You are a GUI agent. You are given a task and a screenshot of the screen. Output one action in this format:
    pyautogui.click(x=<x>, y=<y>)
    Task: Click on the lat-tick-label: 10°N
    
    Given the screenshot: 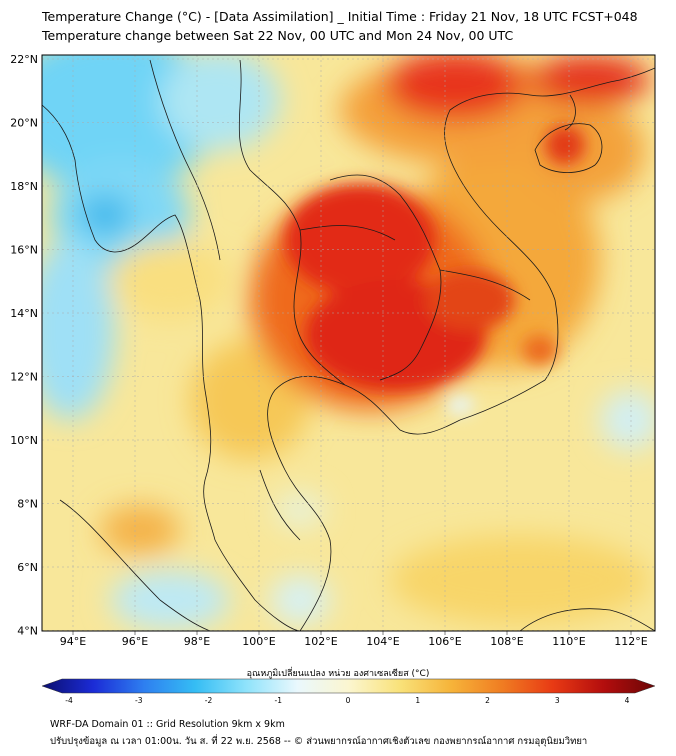 What is the action you would take?
    pyautogui.click(x=24, y=440)
    